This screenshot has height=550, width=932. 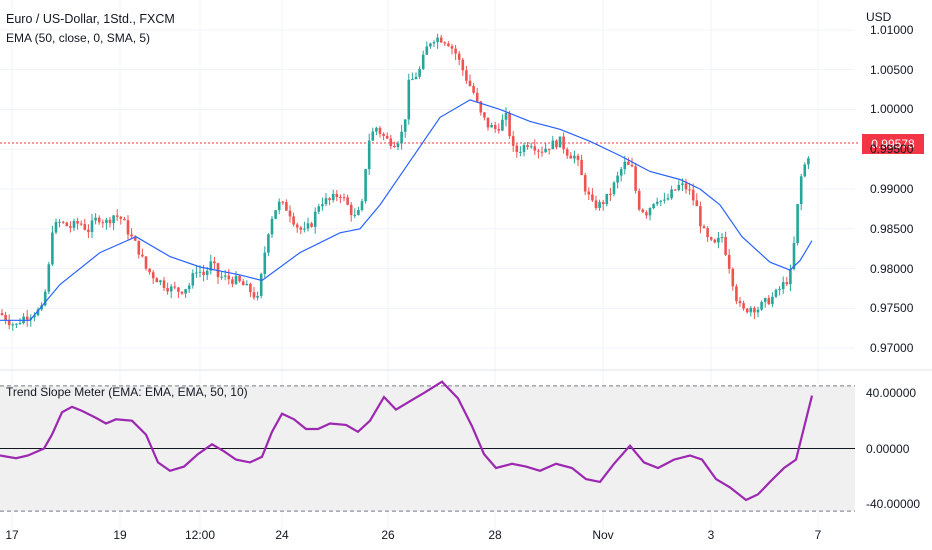 What do you see at coordinates (892, 308) in the screenshot?
I see `price-tick-label: 0.97500` at bounding box center [892, 308].